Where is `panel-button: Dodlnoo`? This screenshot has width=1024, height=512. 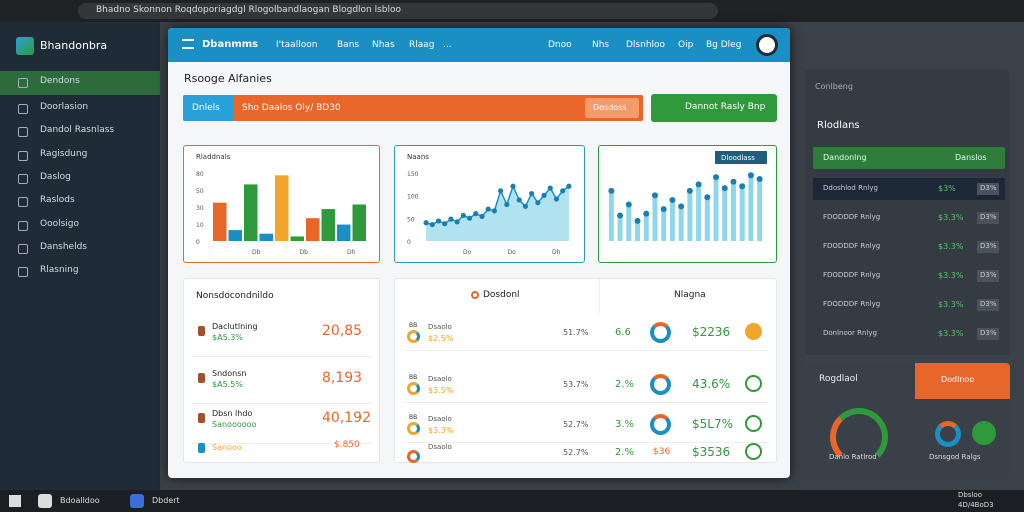
panel-button: Dodlnoo is located at coordinates (962, 381).